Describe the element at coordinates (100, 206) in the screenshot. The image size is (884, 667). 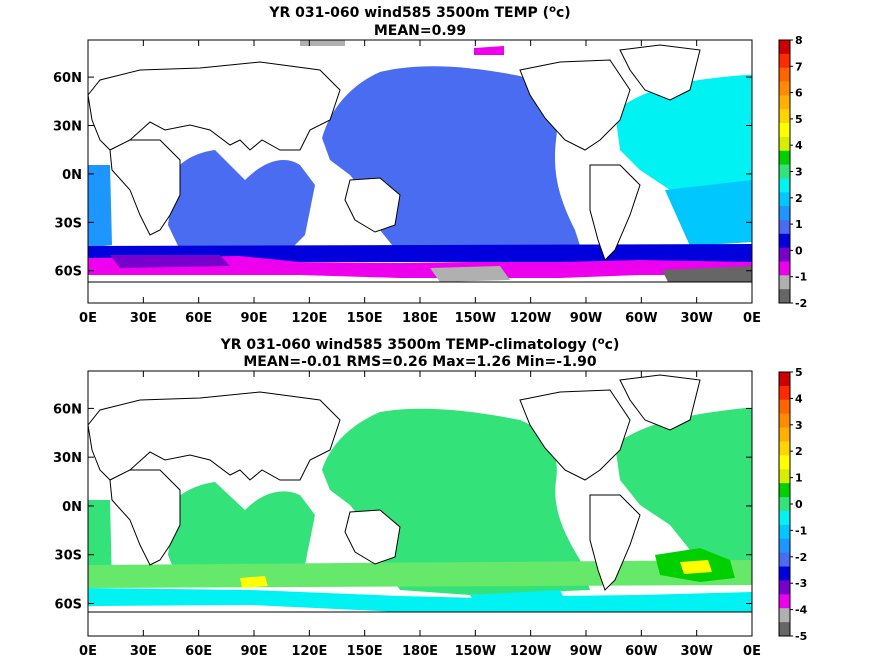
I see `panel-1-field-west-africa` at that location.